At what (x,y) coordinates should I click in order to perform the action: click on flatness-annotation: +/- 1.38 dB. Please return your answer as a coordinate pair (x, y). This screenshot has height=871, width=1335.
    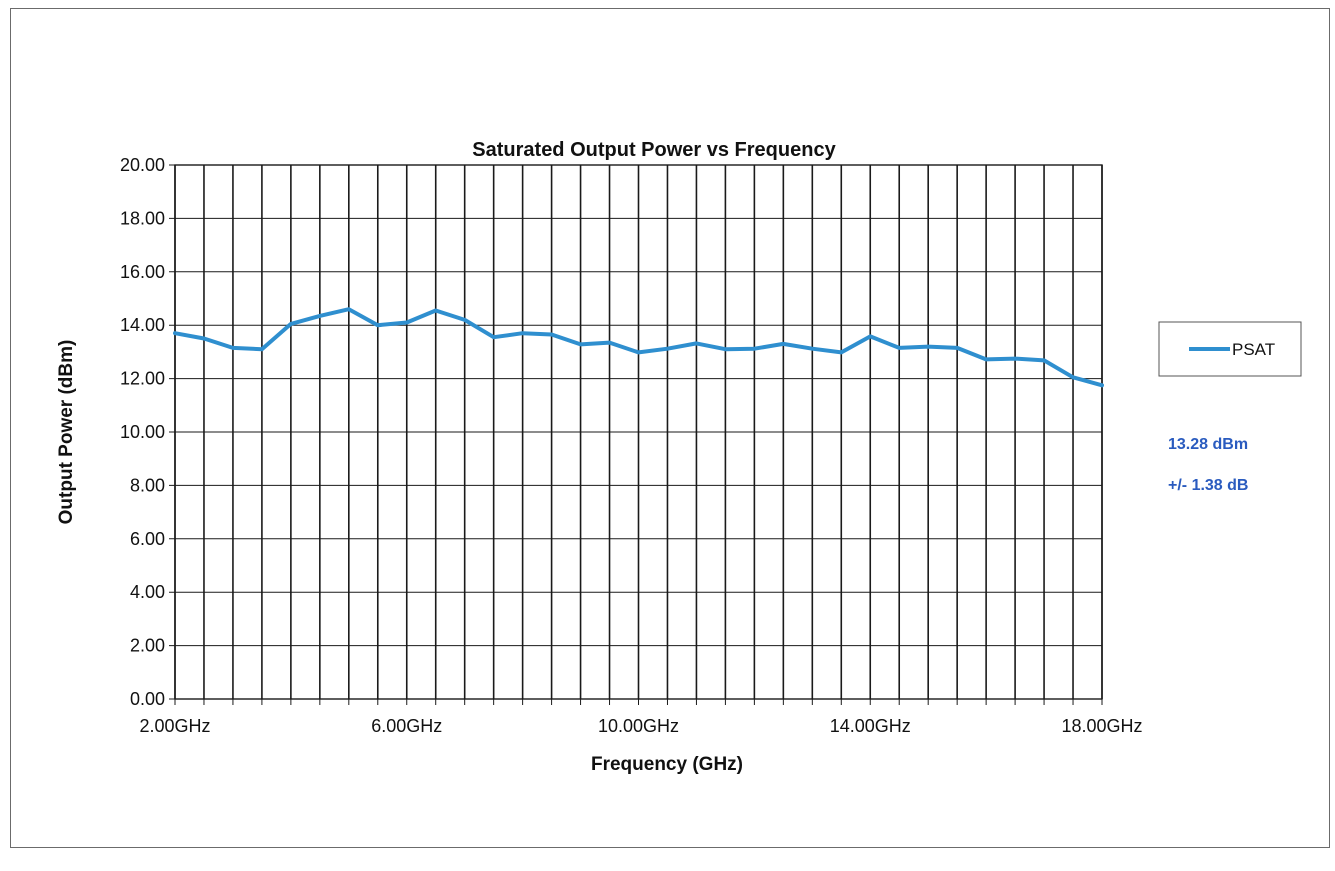
    Looking at the image, I should click on (1208, 485).